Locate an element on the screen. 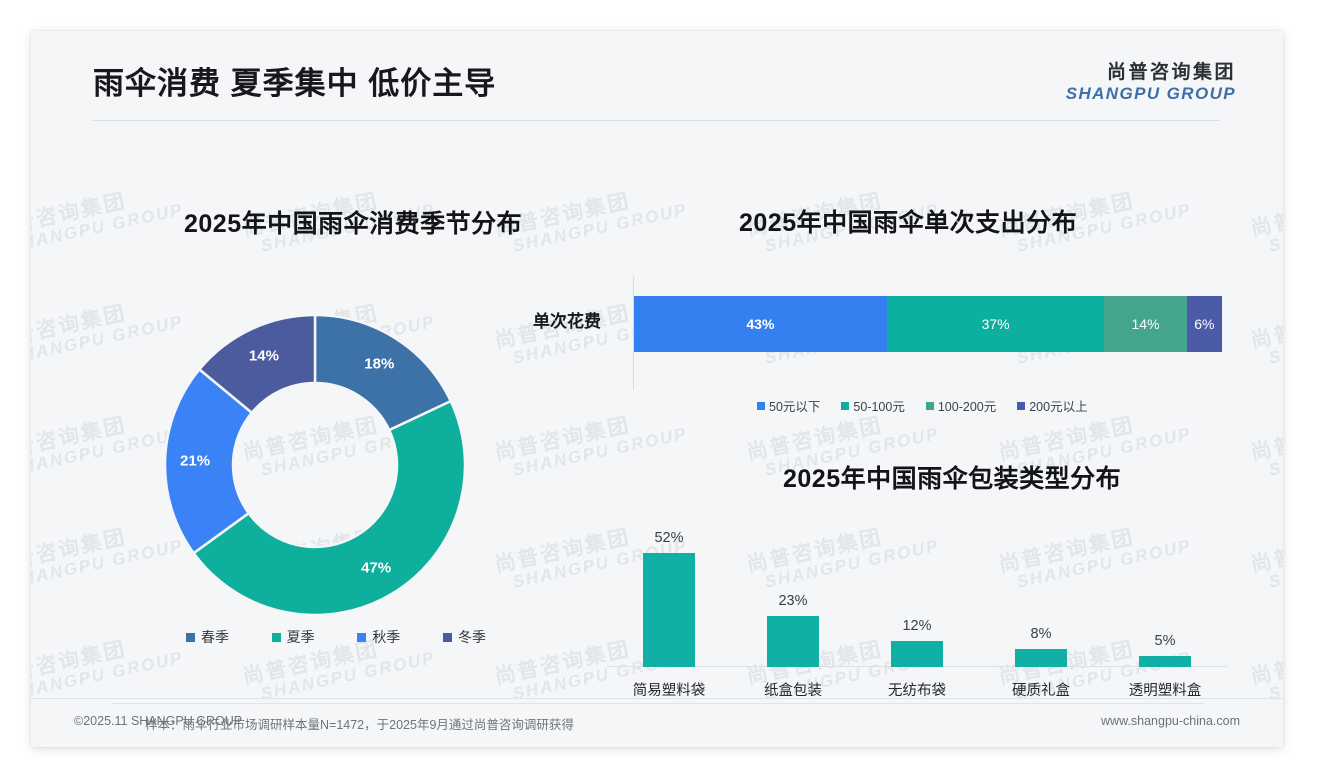 Image resolution: width=1340 pixels, height=780 pixels. stacked-bar-segment: 43% is located at coordinates (760, 324).